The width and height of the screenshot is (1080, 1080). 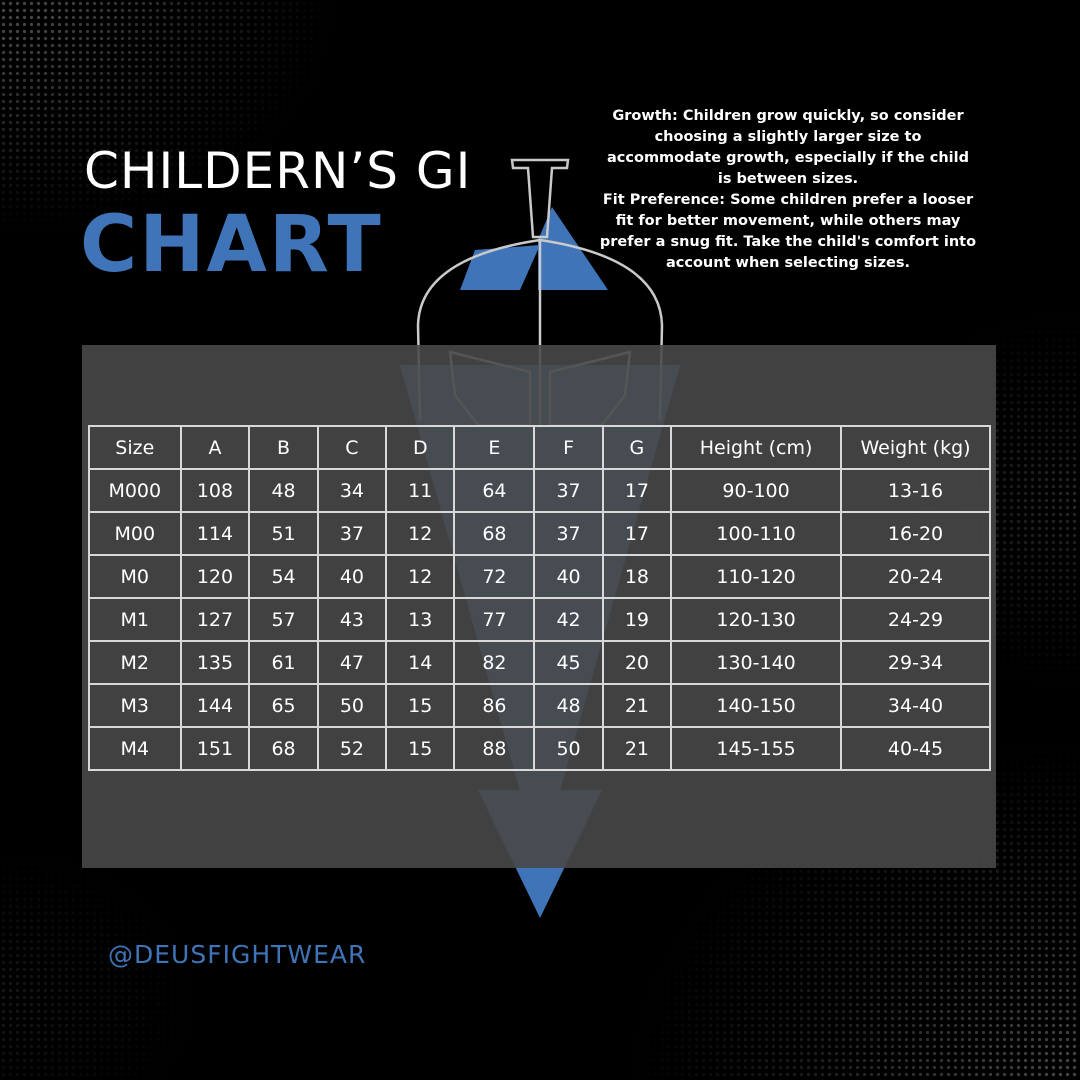 I want to click on cell-f: 45, so click(x=568, y=662).